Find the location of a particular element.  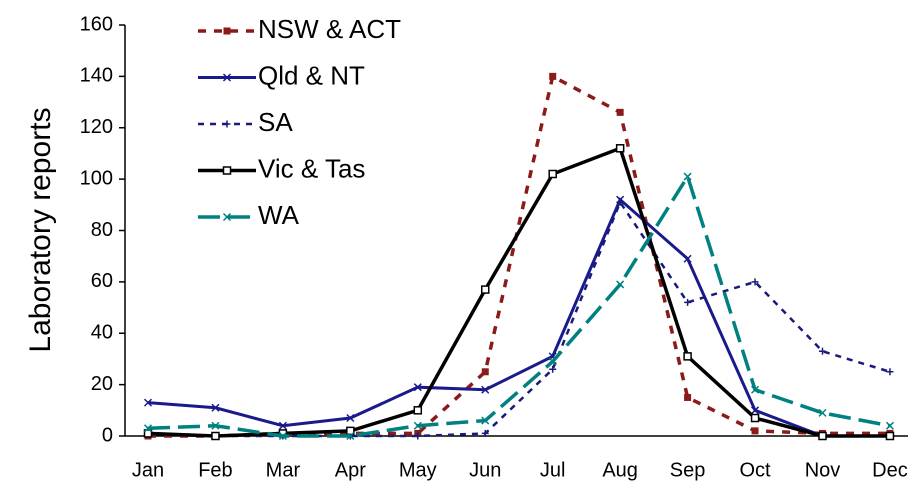

x-tick-label: Mar is located at coordinates (283, 470).